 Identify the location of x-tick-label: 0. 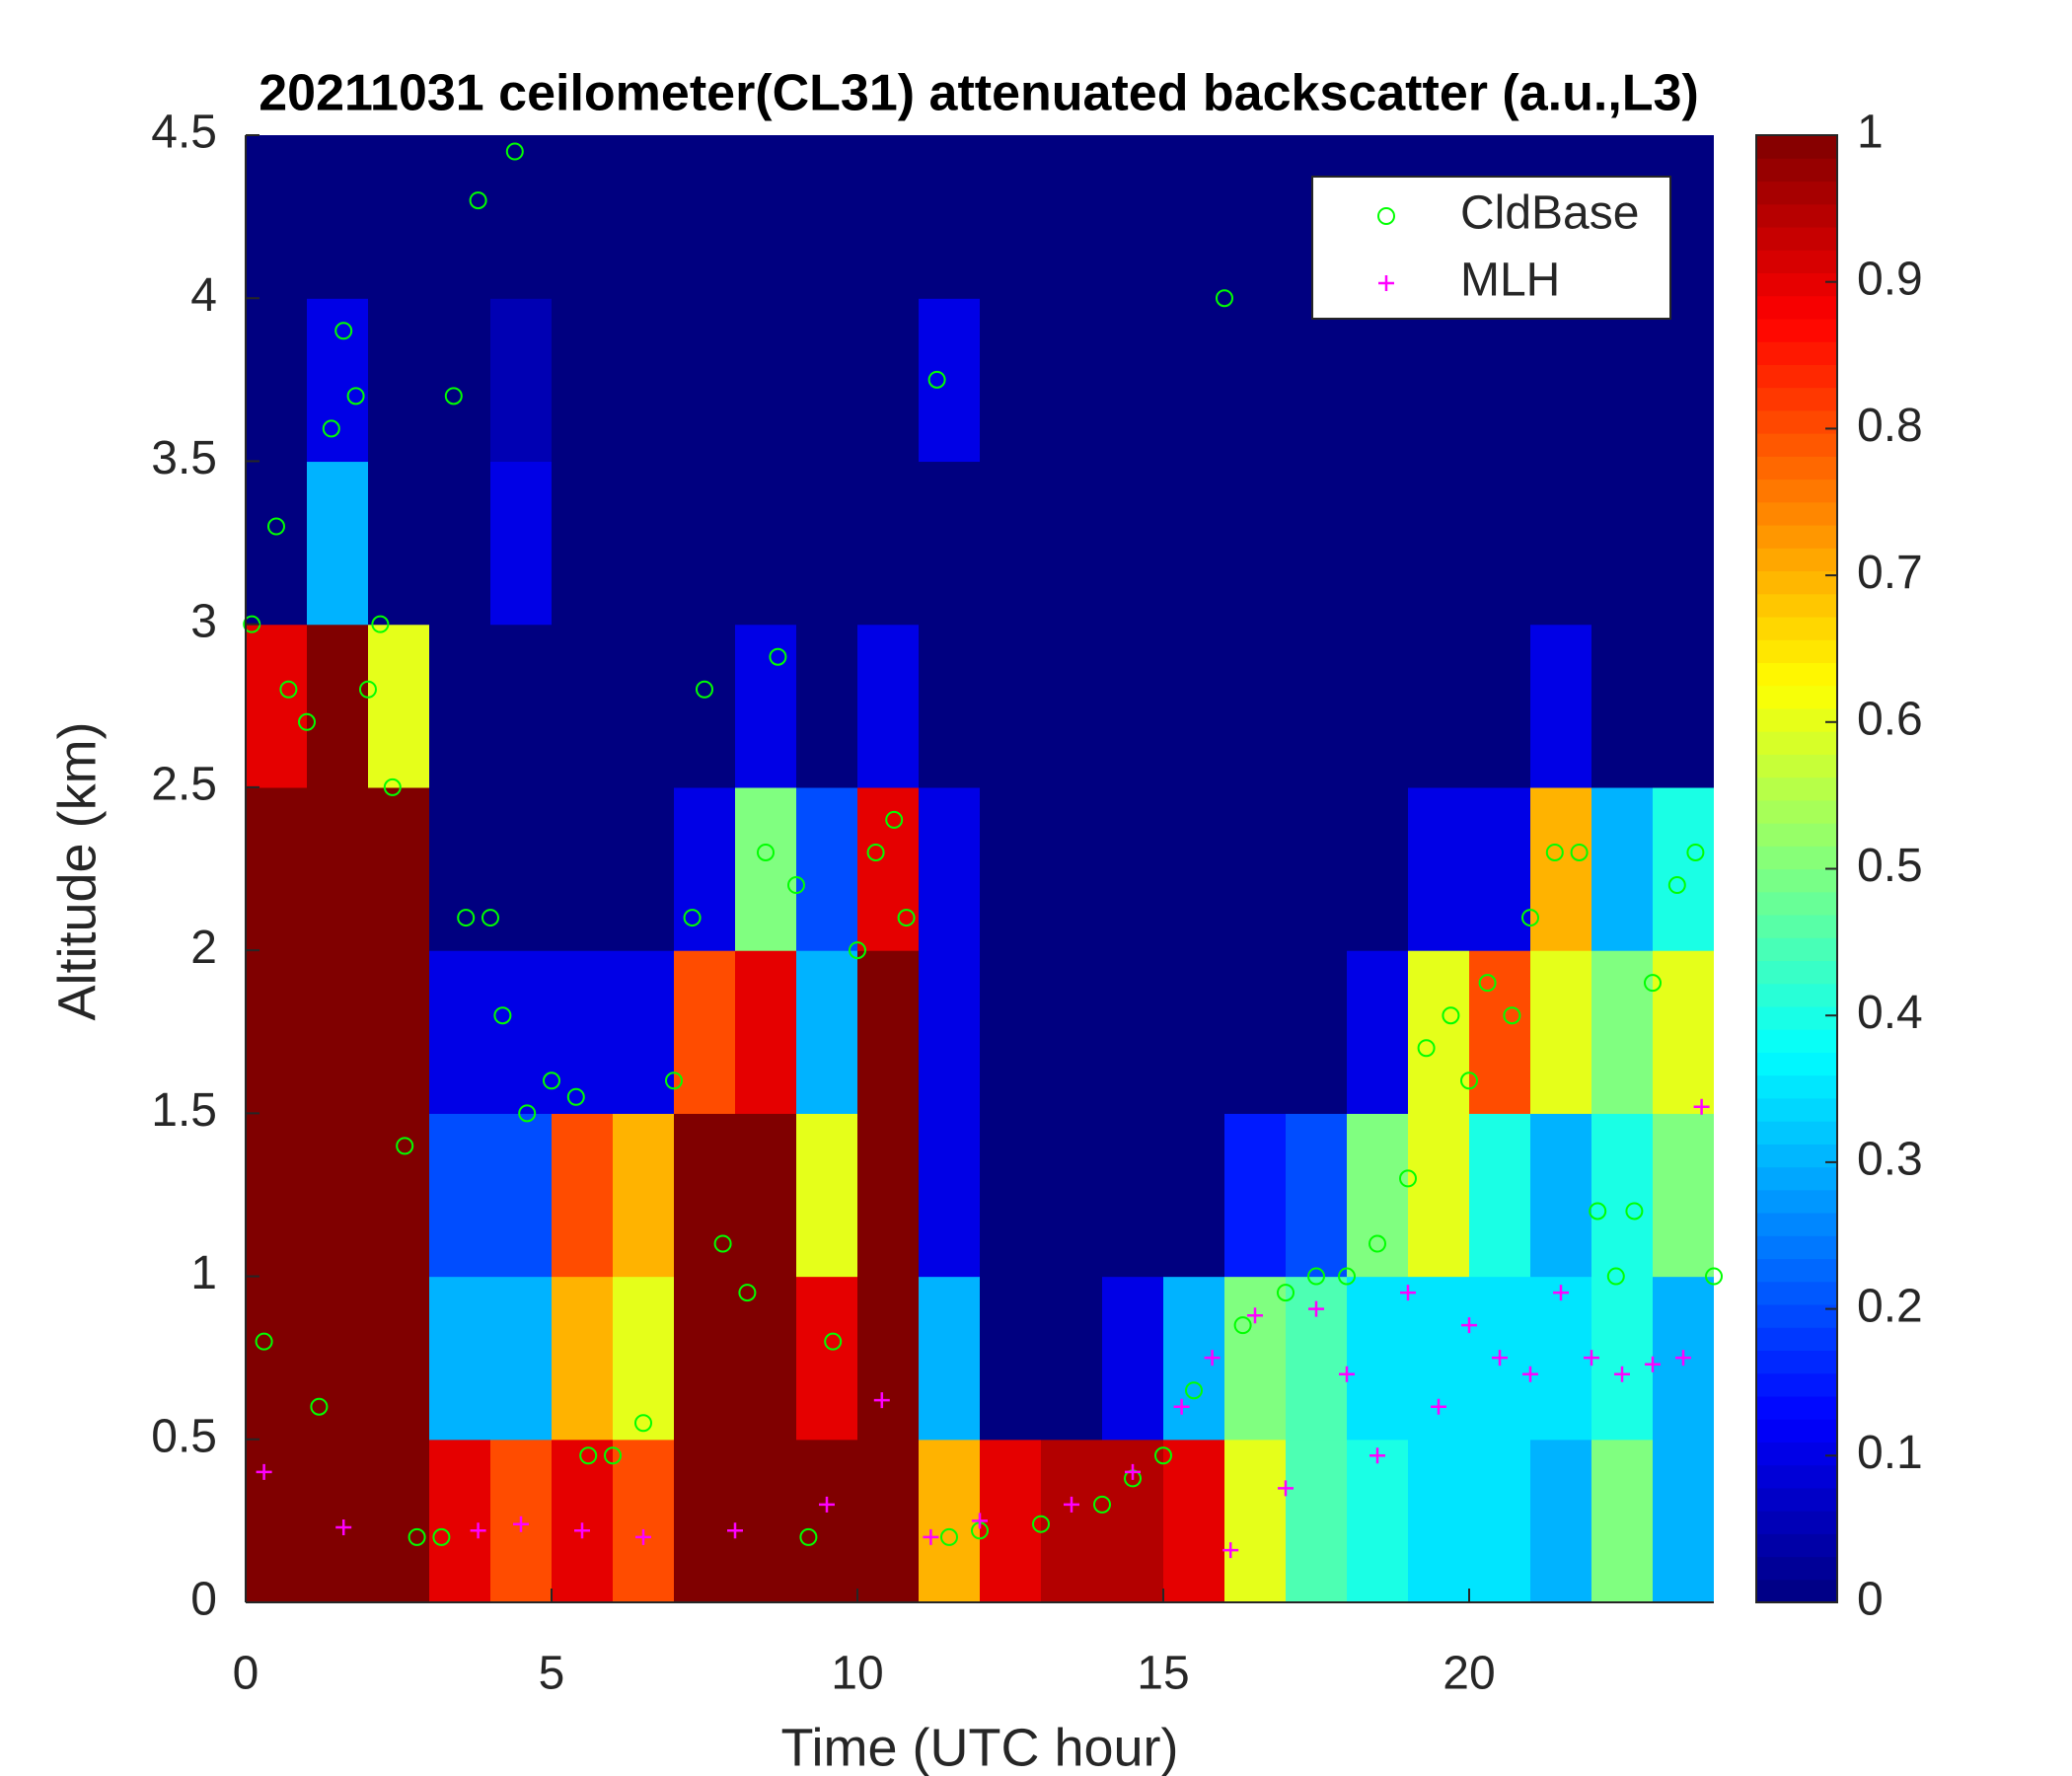
(246, 1674).